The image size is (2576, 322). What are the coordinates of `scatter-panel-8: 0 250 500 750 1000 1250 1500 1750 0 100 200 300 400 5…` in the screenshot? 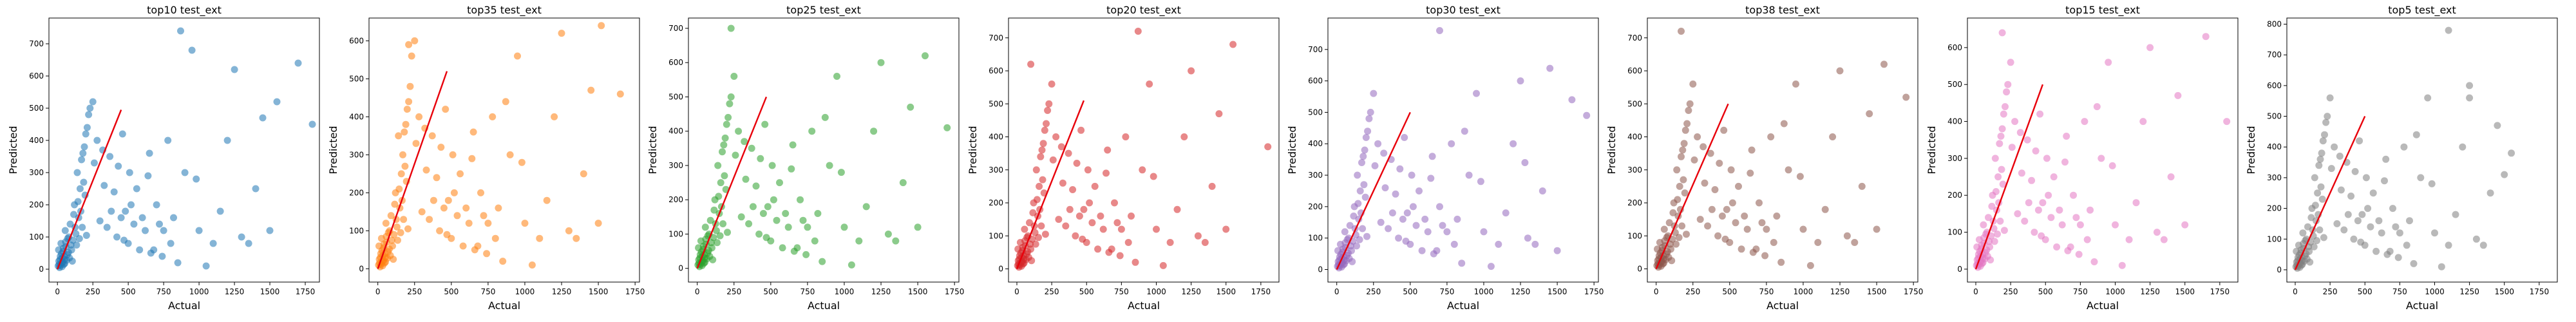 It's located at (2401, 158).